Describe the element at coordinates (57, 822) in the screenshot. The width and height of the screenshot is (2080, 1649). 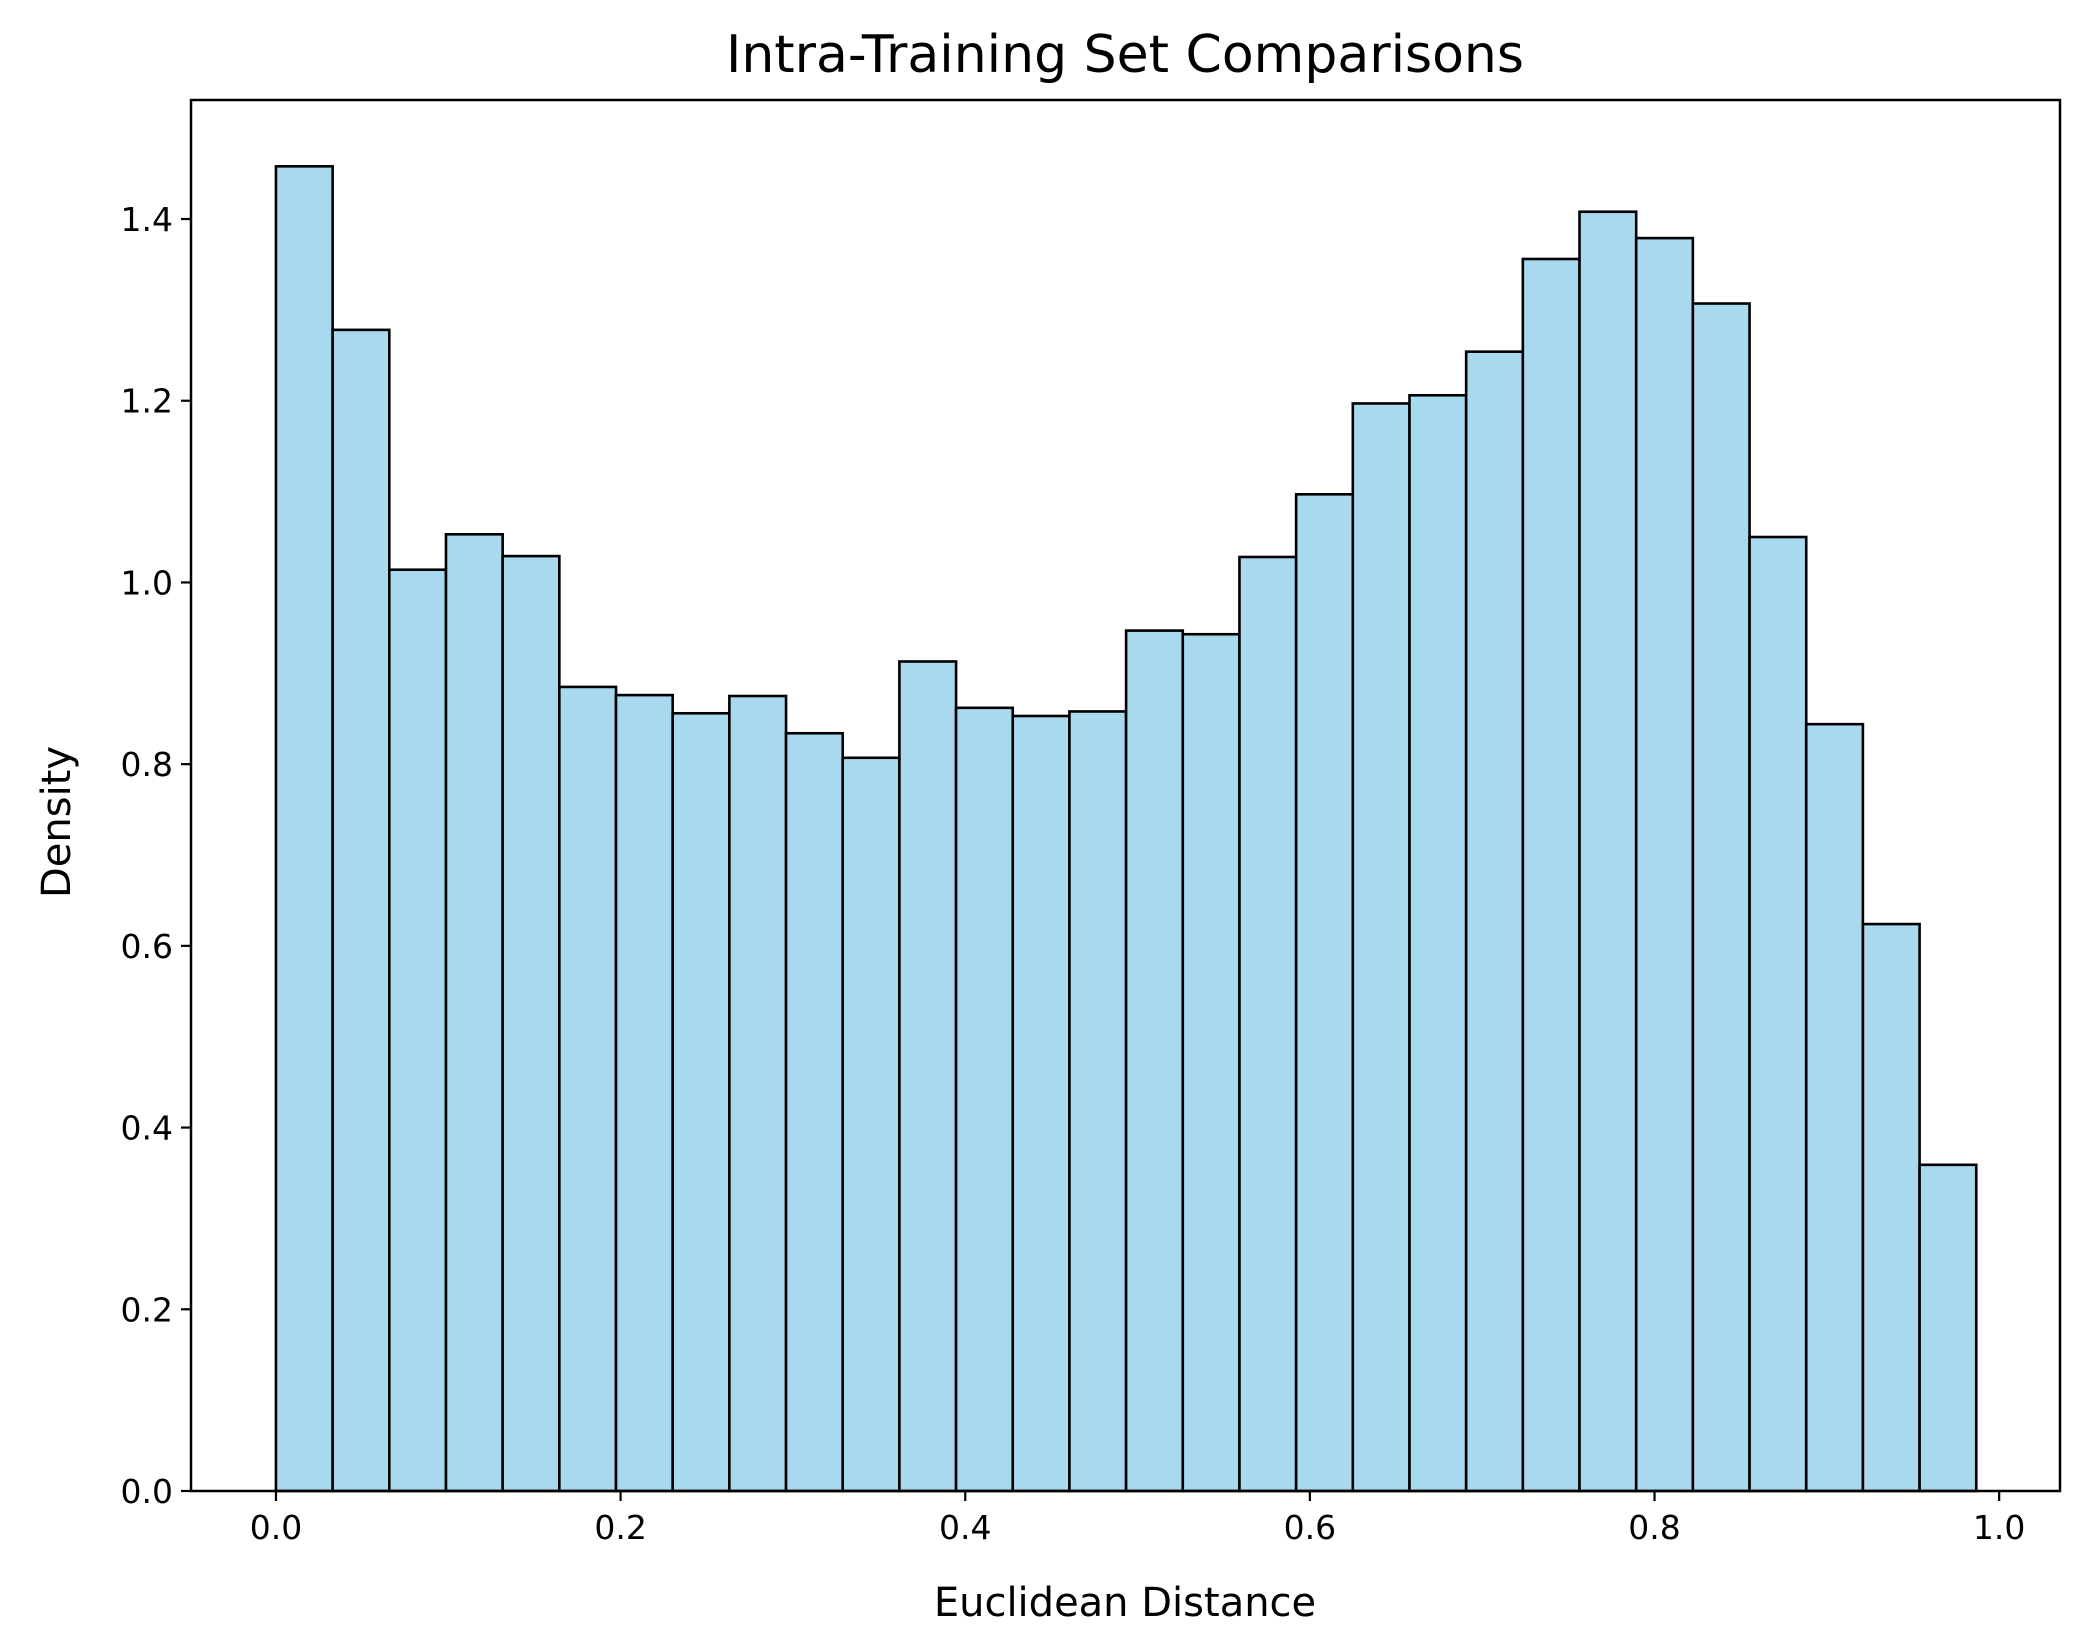
I see `y-axis-label: Density` at that location.